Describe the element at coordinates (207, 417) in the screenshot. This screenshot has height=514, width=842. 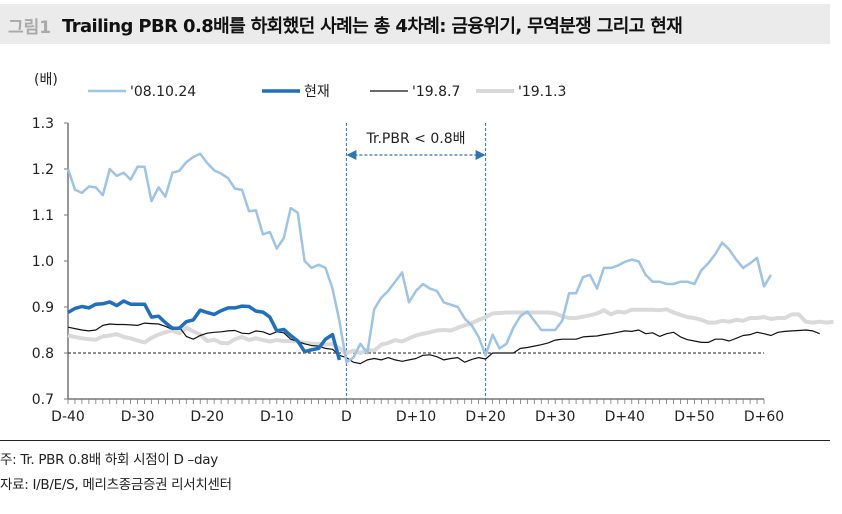
I see `x-tick-label: D-20` at that location.